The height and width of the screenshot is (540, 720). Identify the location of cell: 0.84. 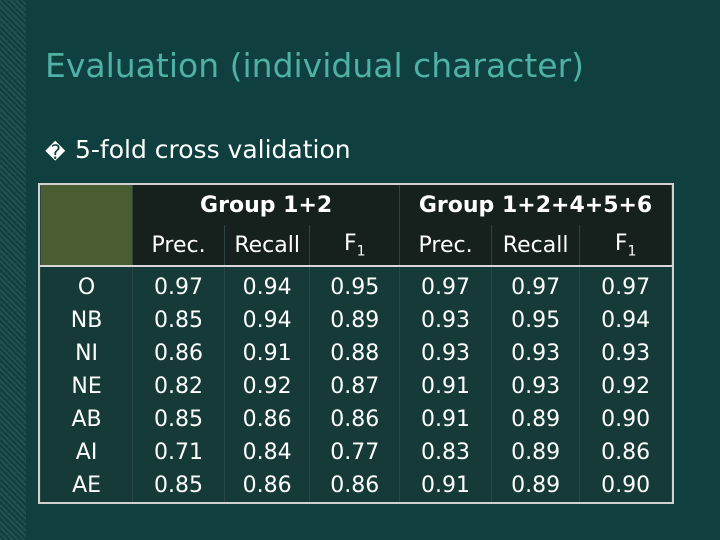
(267, 452).